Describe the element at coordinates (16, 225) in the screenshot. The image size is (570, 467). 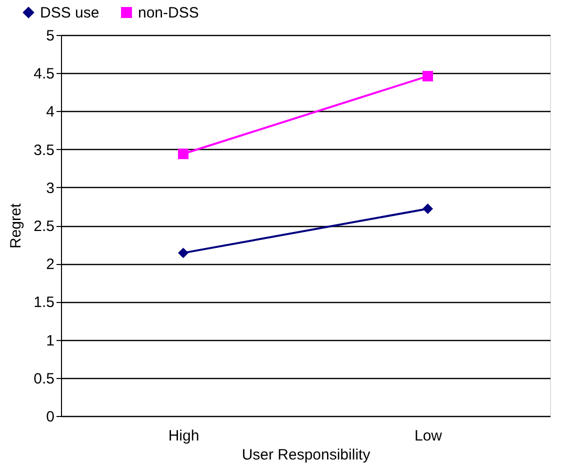
I see `y-axis-title: Regret` at that location.